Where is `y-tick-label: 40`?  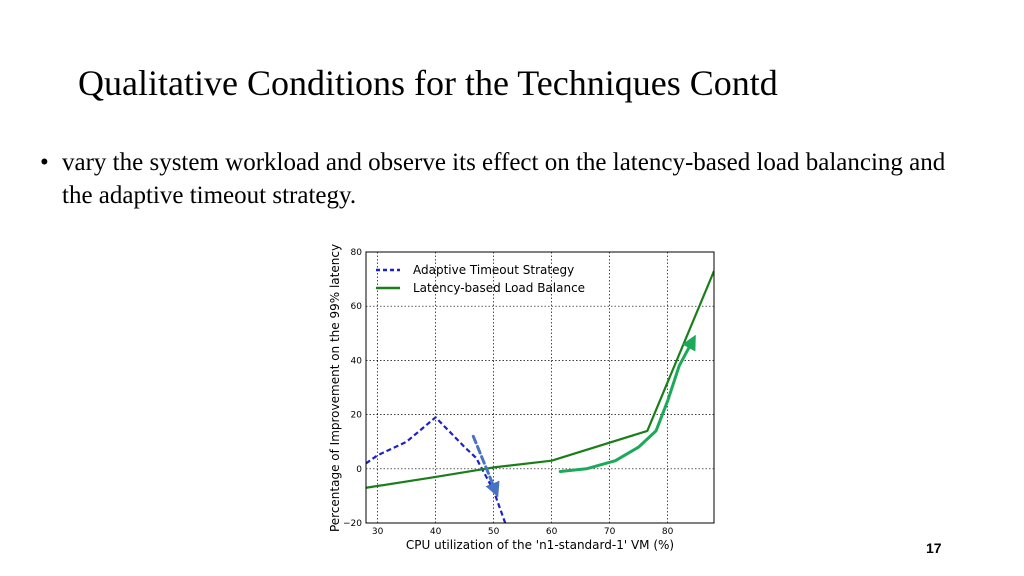 y-tick-label: 40 is located at coordinates (357, 361).